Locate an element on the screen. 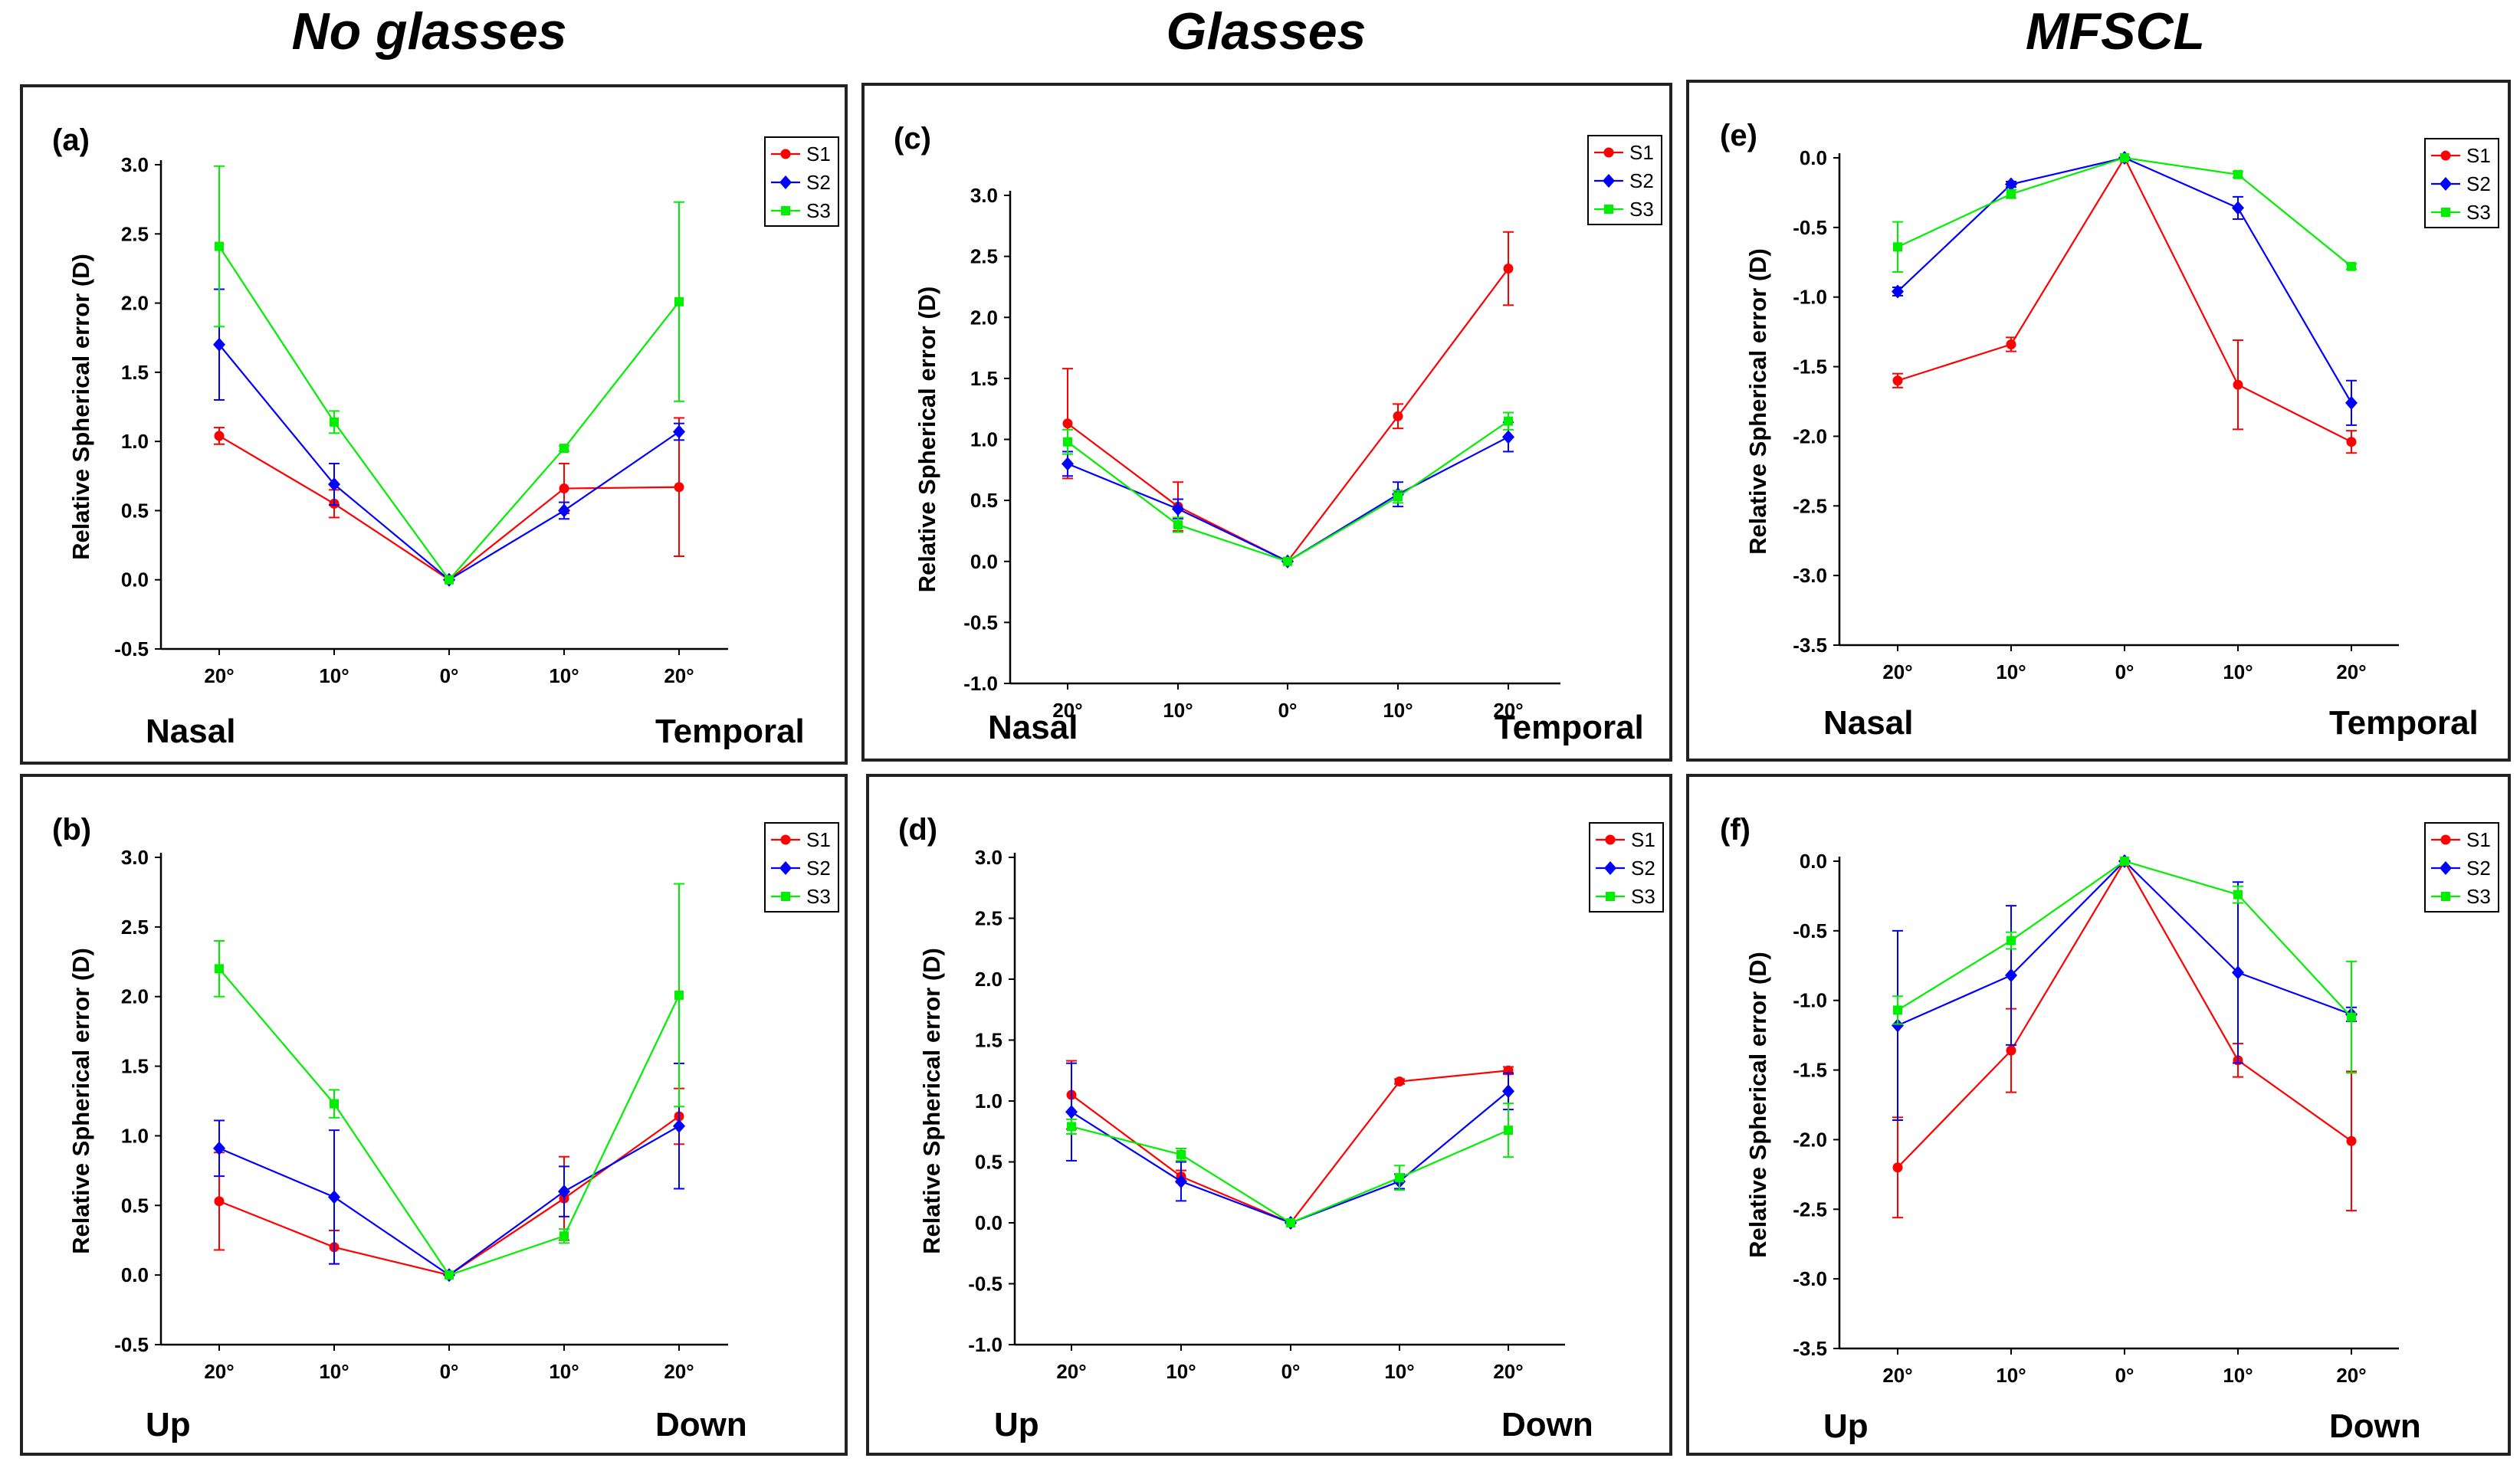 This screenshot has height=1468, width=2520. y-axis-label: Relative Spherical error (D) is located at coordinates (931, 1101).